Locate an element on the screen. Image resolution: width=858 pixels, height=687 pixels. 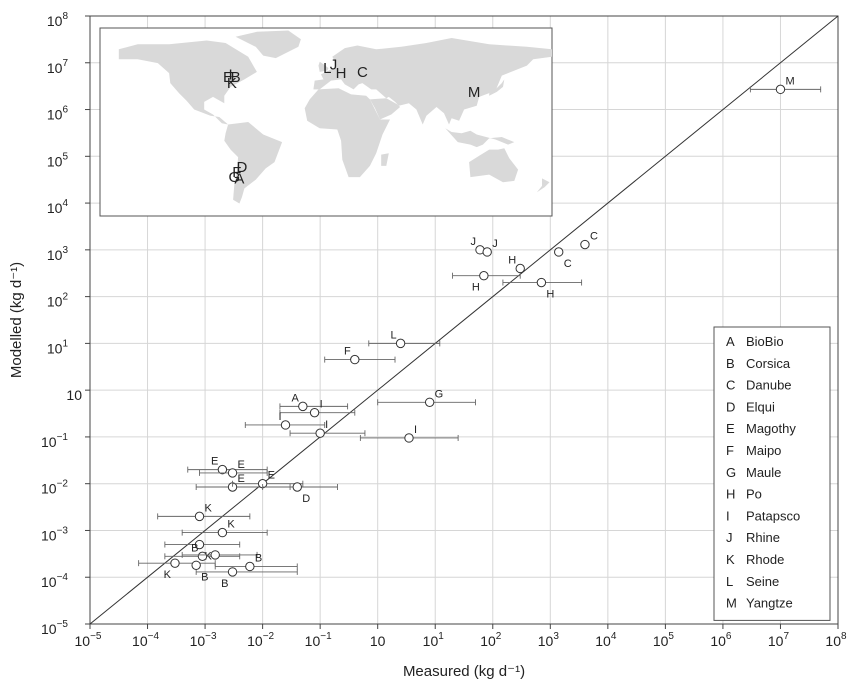
map-site-label: C is located at coordinates (362, 72).